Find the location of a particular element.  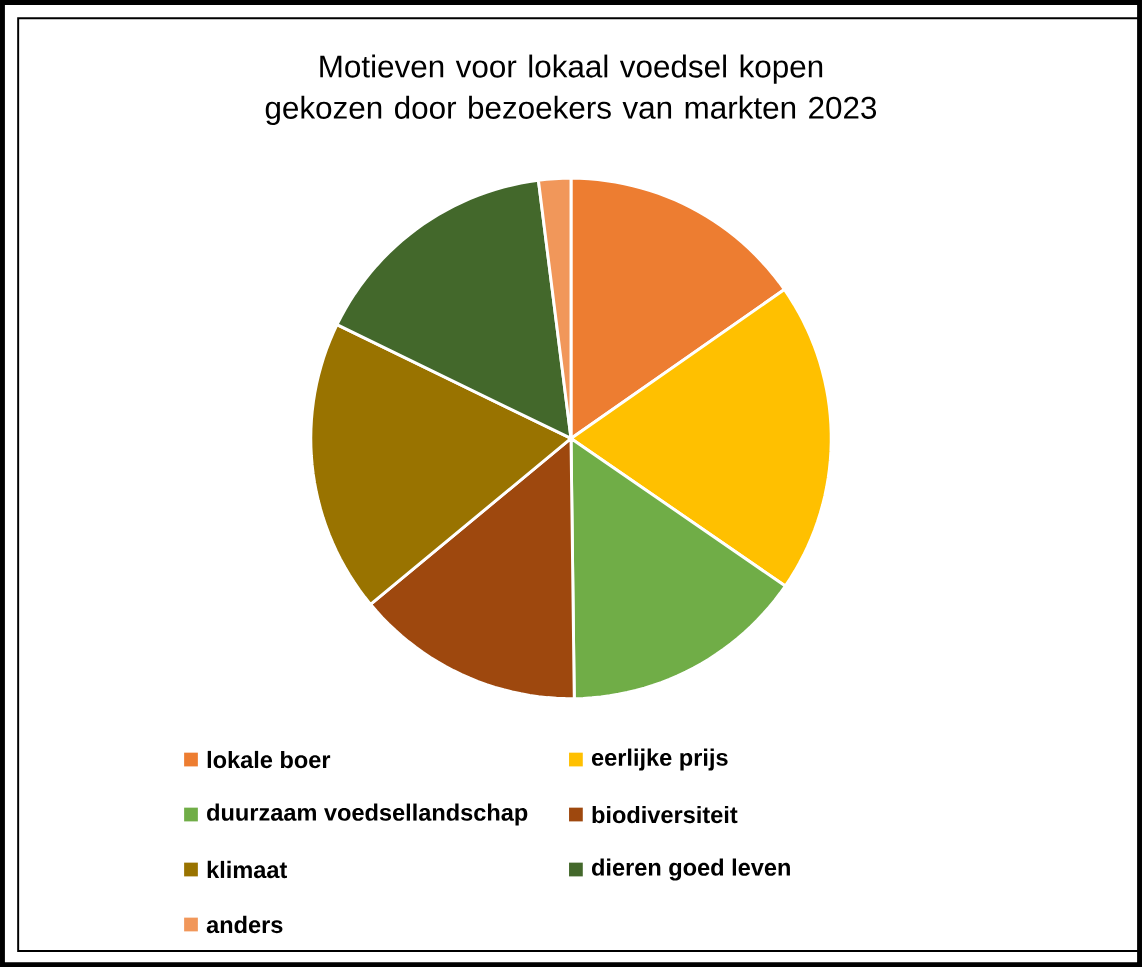

legend-label: anders is located at coordinates (244, 924).